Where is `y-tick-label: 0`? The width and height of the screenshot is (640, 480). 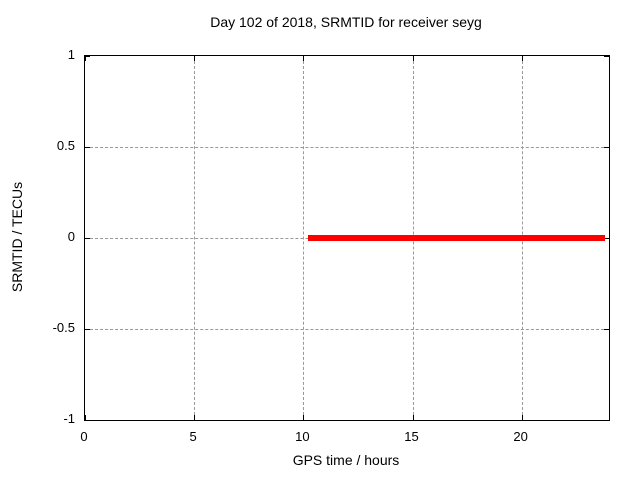
y-tick-label: 0 is located at coordinates (71, 236).